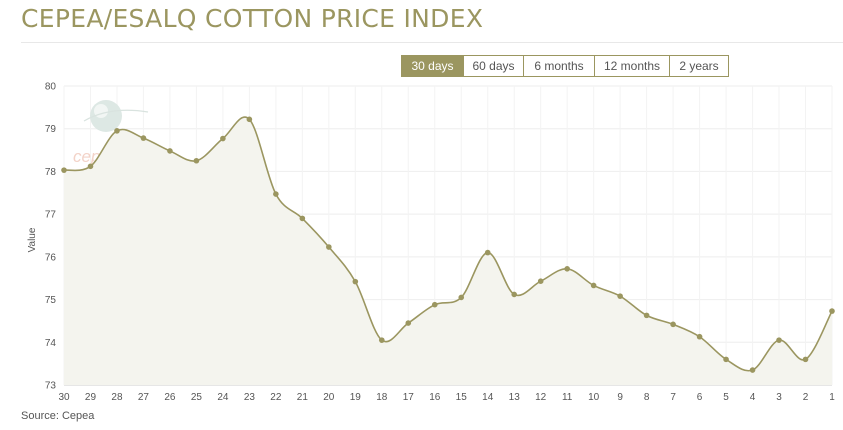  I want to click on y-axis-ticks: 73 74 75 76 77 78 79 80, so click(51, 237).